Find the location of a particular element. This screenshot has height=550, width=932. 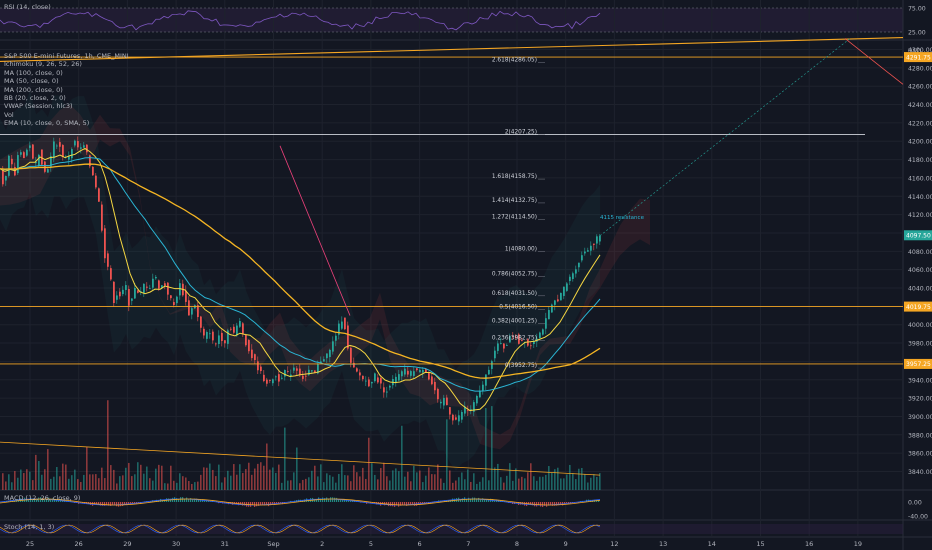

legend-indicator: MA (100, close, 0) is located at coordinates (33, 72).